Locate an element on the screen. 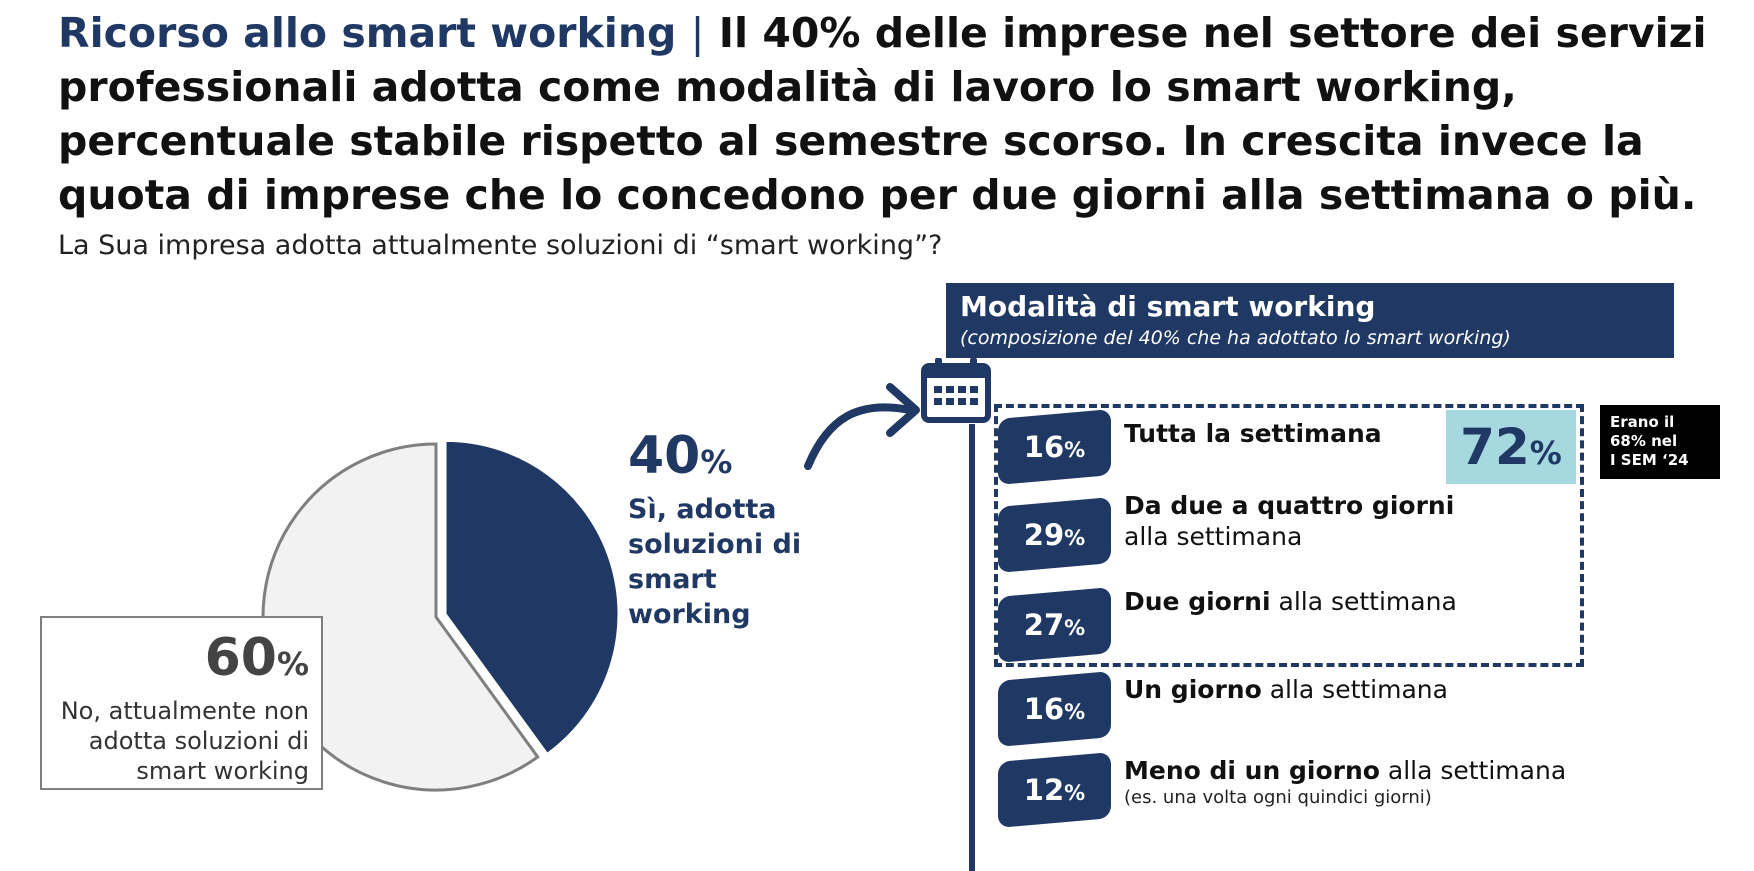 Image resolution: width=1754 pixels, height=871 pixels. total-highlight: 72% is located at coordinates (1511, 447).